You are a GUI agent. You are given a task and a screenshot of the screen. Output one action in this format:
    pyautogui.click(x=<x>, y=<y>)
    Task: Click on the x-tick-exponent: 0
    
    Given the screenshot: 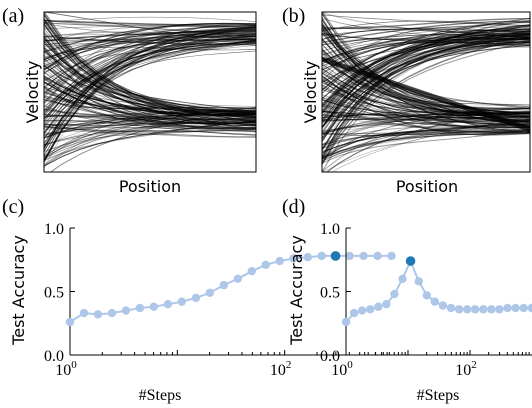 What is the action you would take?
    pyautogui.click(x=74, y=365)
    